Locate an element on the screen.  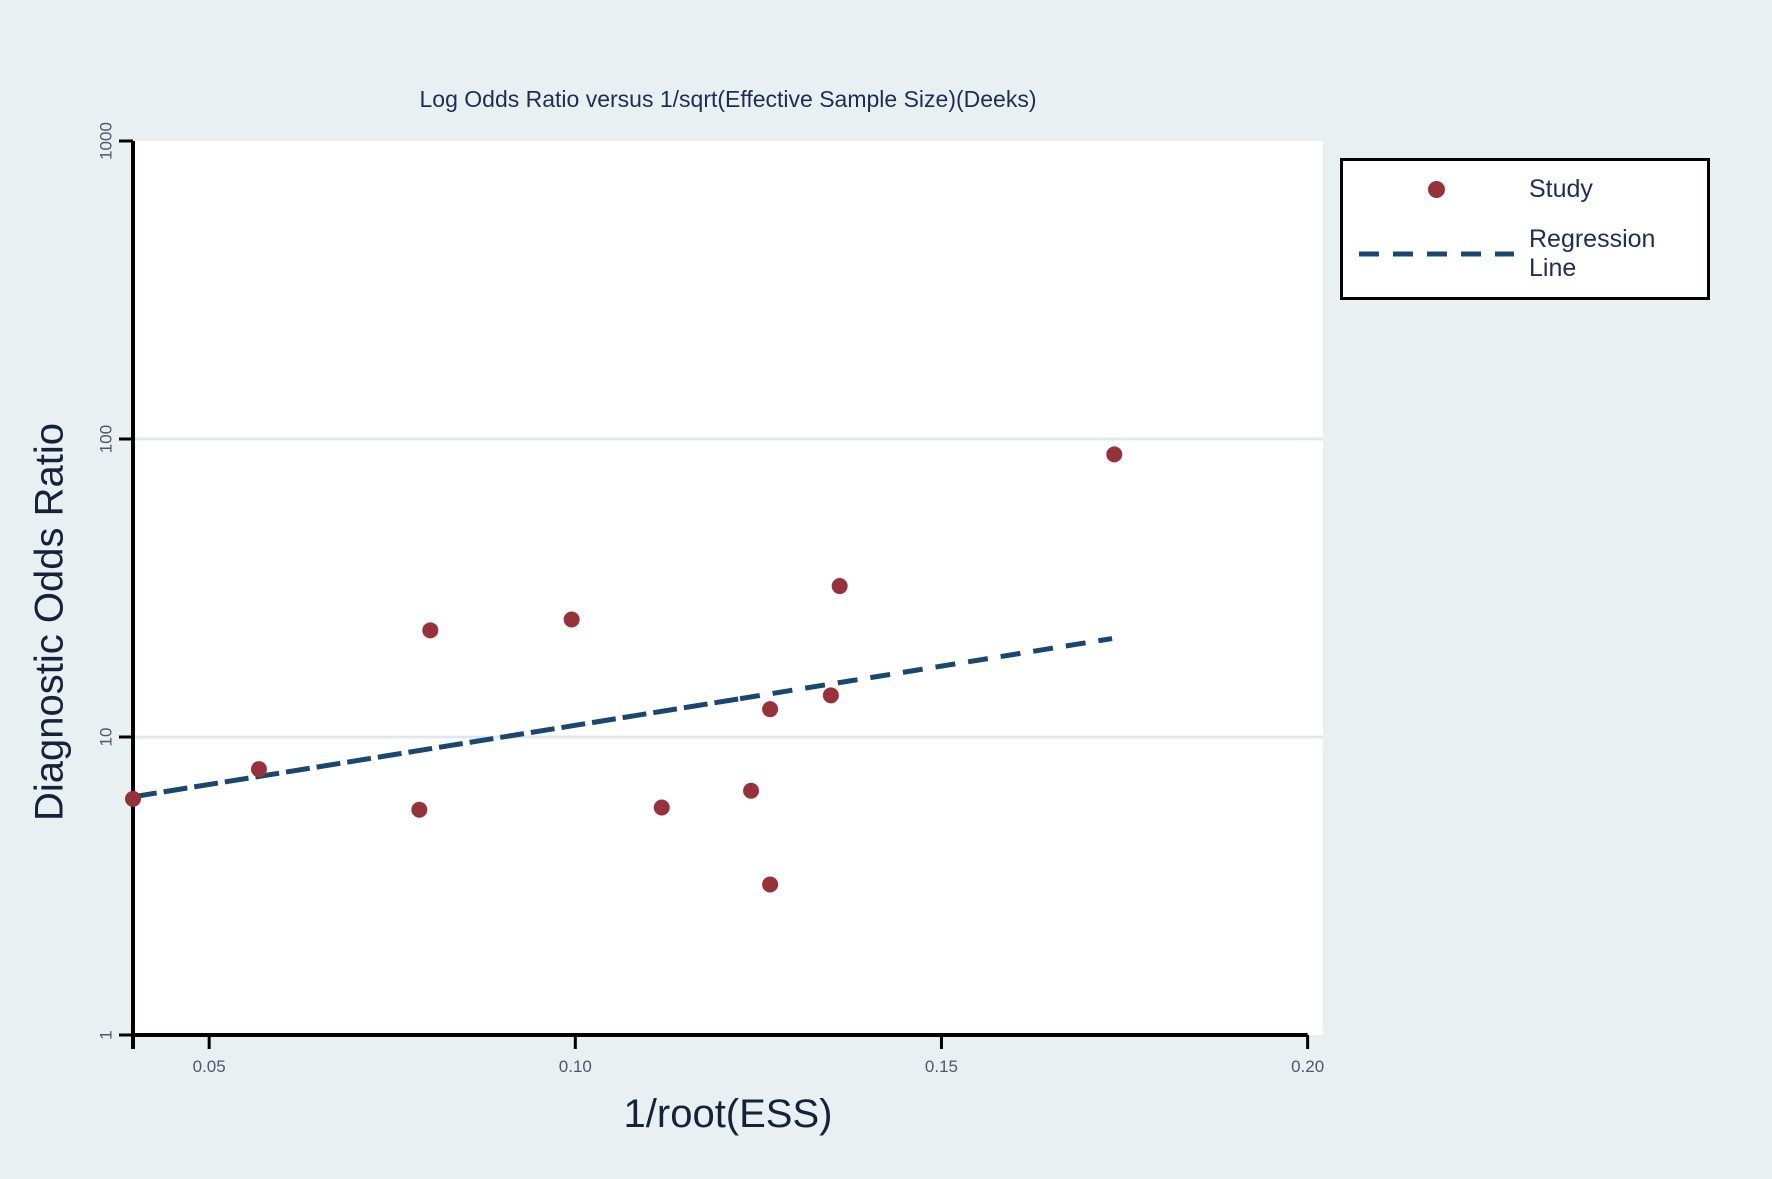
x-axis-title: 1/root(ESS) is located at coordinates (728, 1114).